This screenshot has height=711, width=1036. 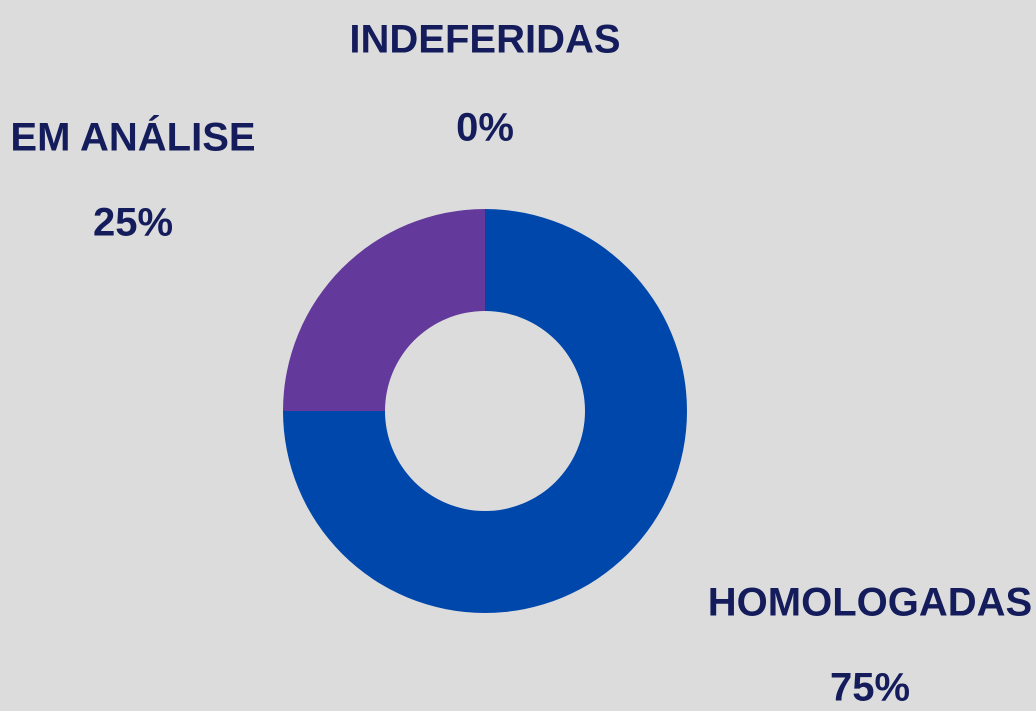 I want to click on category-label: EM ANÁLISE, so click(x=132, y=137).